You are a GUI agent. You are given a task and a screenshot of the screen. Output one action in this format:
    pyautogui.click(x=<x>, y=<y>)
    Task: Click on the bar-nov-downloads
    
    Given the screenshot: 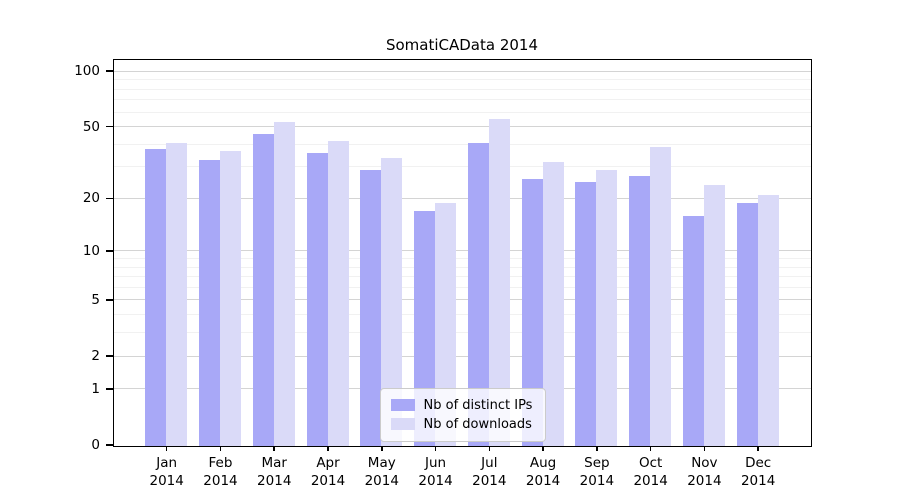 What is the action you would take?
    pyautogui.click(x=714, y=315)
    